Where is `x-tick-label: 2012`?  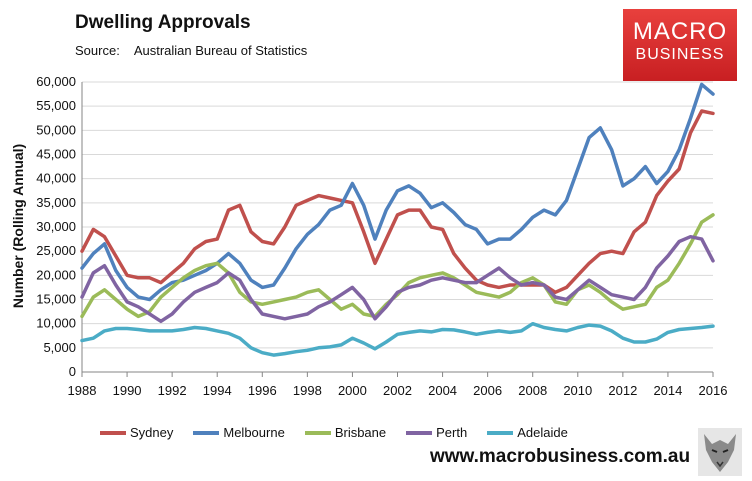
x-tick-label: 2012 is located at coordinates (622, 390).